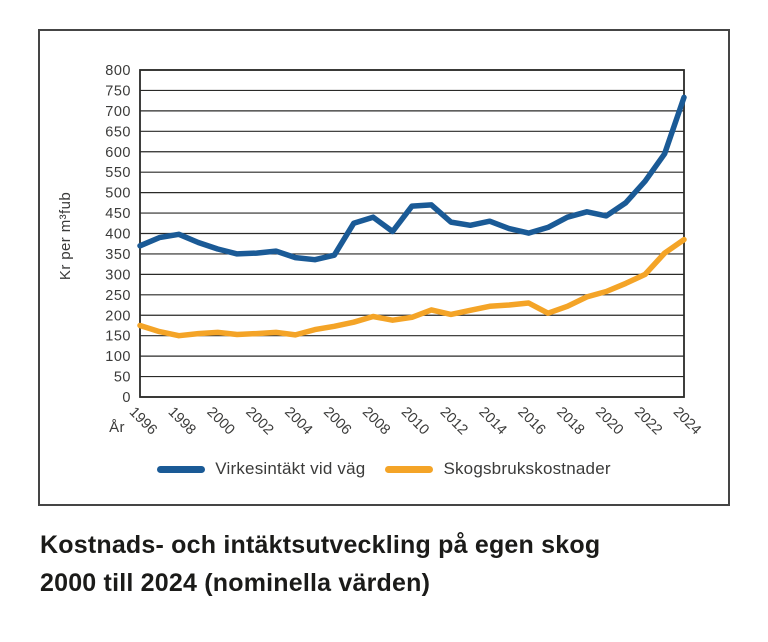 The image size is (768, 642). What do you see at coordinates (409, 469) in the screenshot?
I see `legend-line-swatch-orange` at bounding box center [409, 469].